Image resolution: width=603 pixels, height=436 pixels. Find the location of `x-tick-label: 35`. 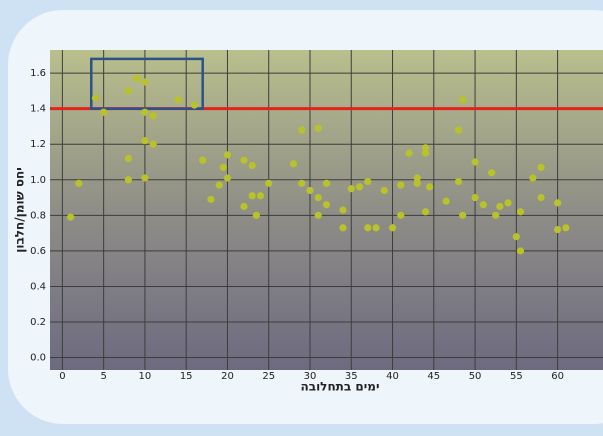

x-tick-label: 35 is located at coordinates (351, 376).